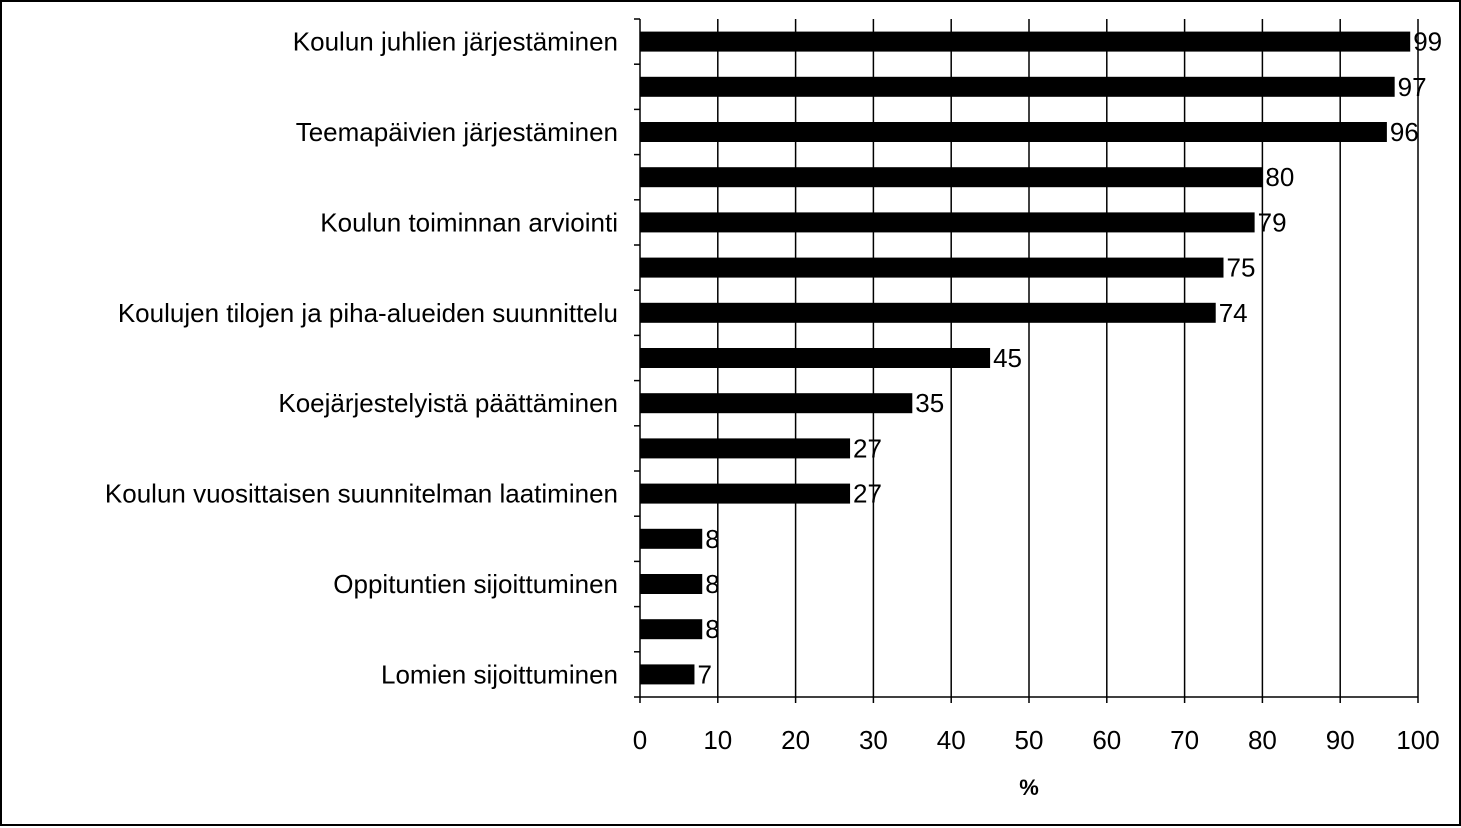 The image size is (1461, 828). What do you see at coordinates (640, 740) in the screenshot?
I see `x-tick-label: 0` at bounding box center [640, 740].